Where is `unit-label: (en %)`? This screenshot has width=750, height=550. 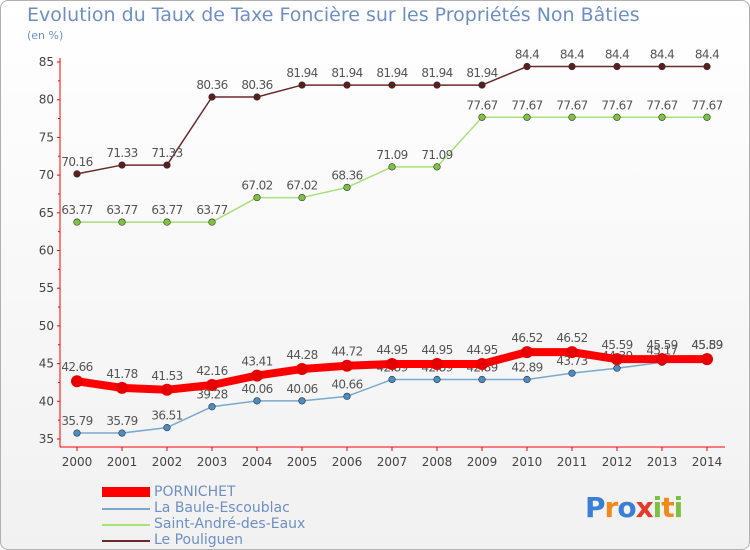
unit-label: (en %) is located at coordinates (45, 35).